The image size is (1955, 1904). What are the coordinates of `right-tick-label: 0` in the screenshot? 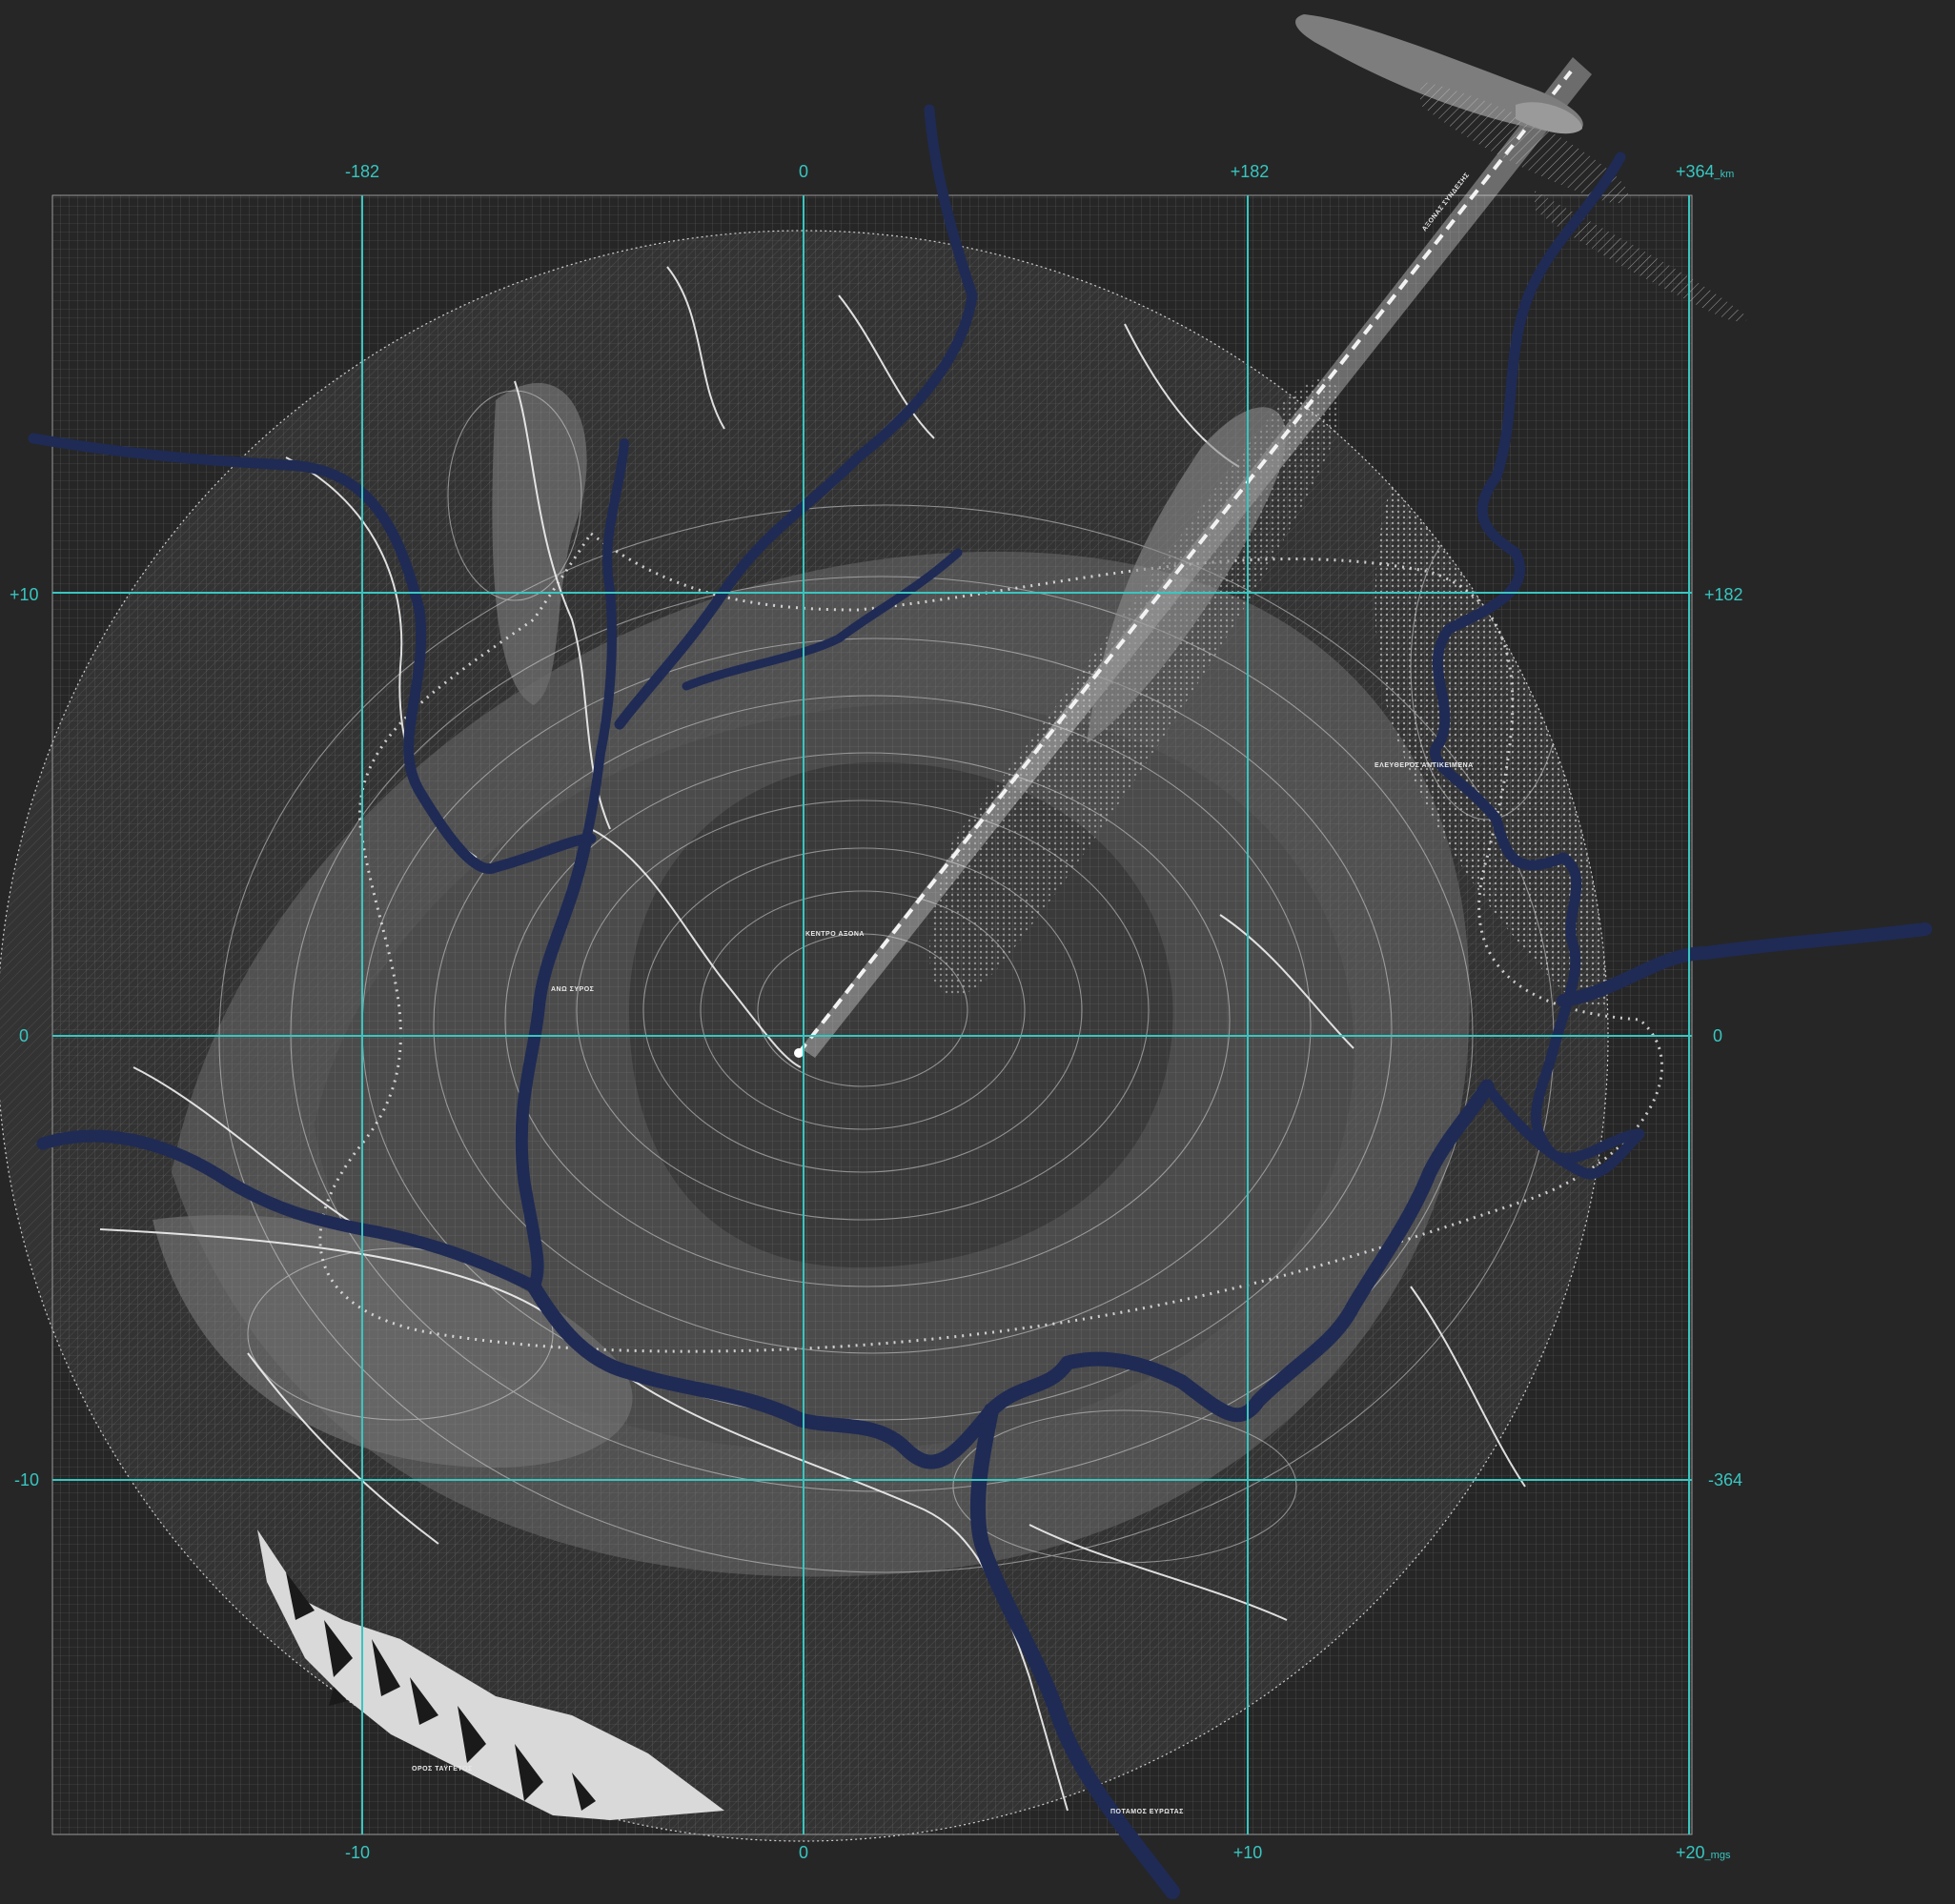 It's located at (1717, 1035).